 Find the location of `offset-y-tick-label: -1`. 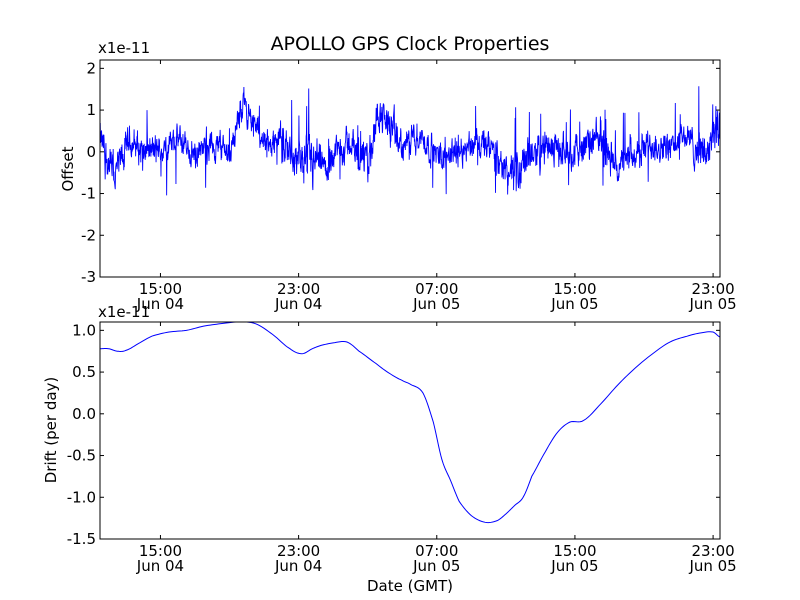

offset-y-tick-label: -1 is located at coordinates (88, 194).